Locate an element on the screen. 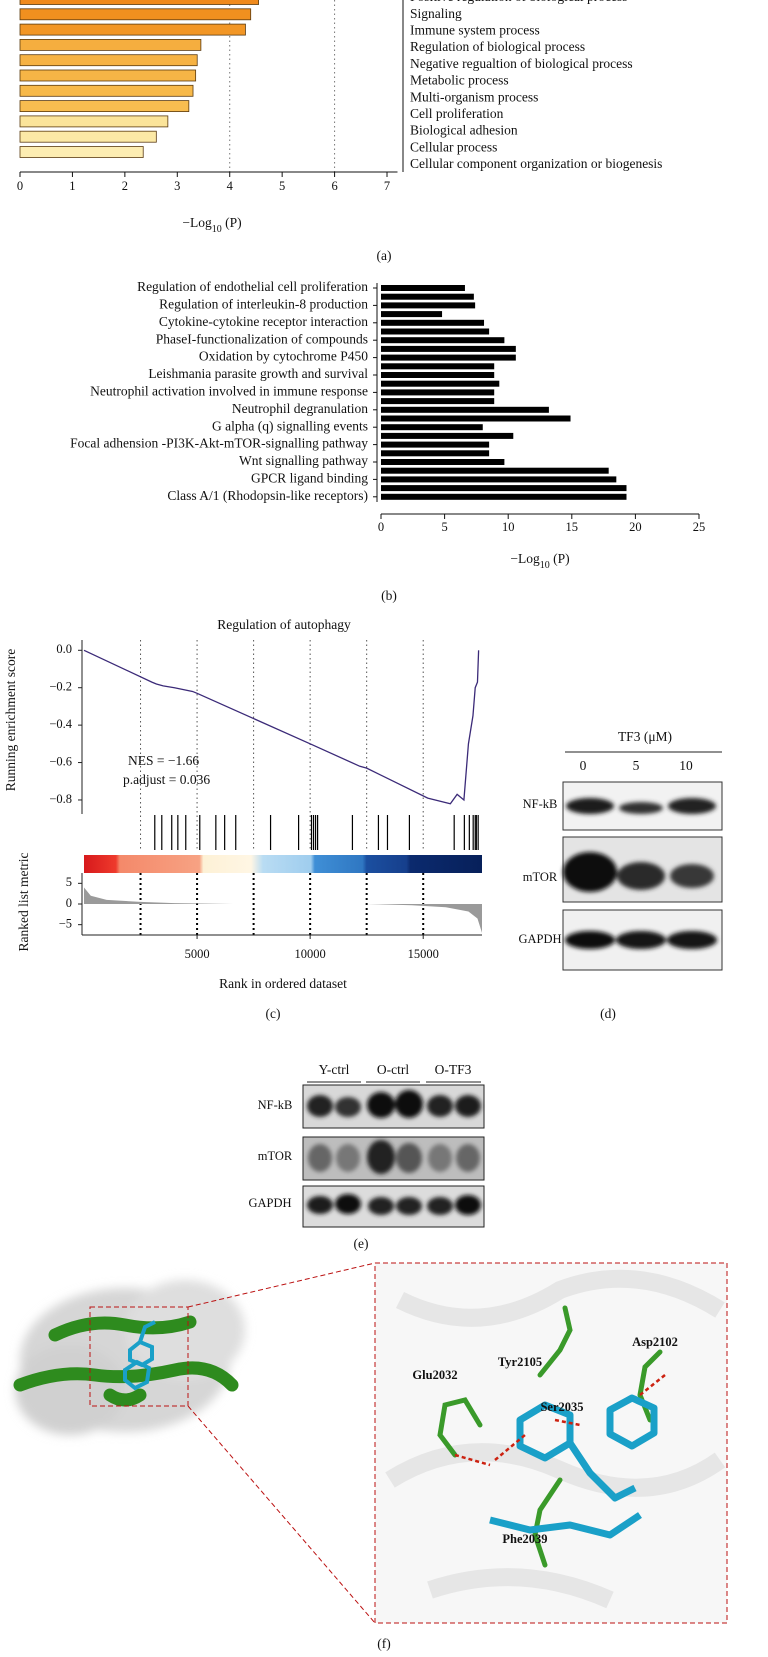 The width and height of the screenshot is (768, 1657). metric-y-tick-label: 0 is located at coordinates (69, 903).